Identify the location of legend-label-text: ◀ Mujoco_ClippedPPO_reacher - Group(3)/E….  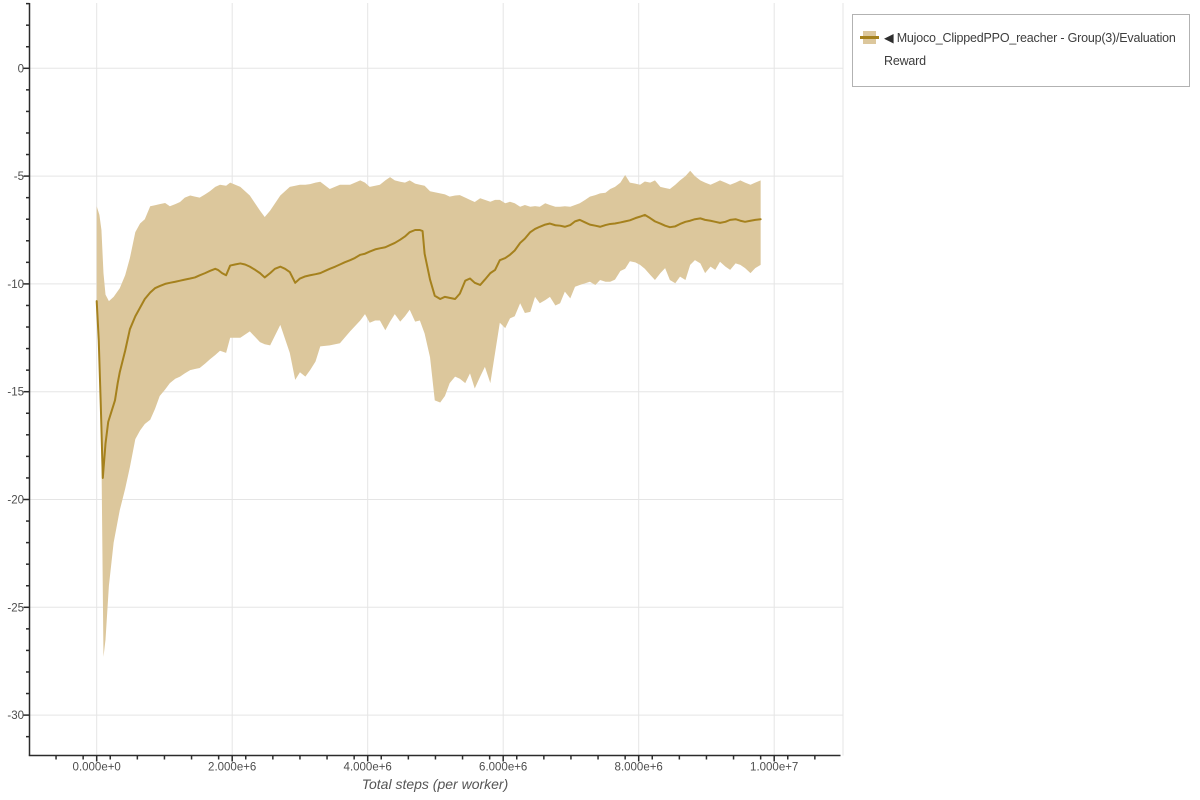
(1031, 50).